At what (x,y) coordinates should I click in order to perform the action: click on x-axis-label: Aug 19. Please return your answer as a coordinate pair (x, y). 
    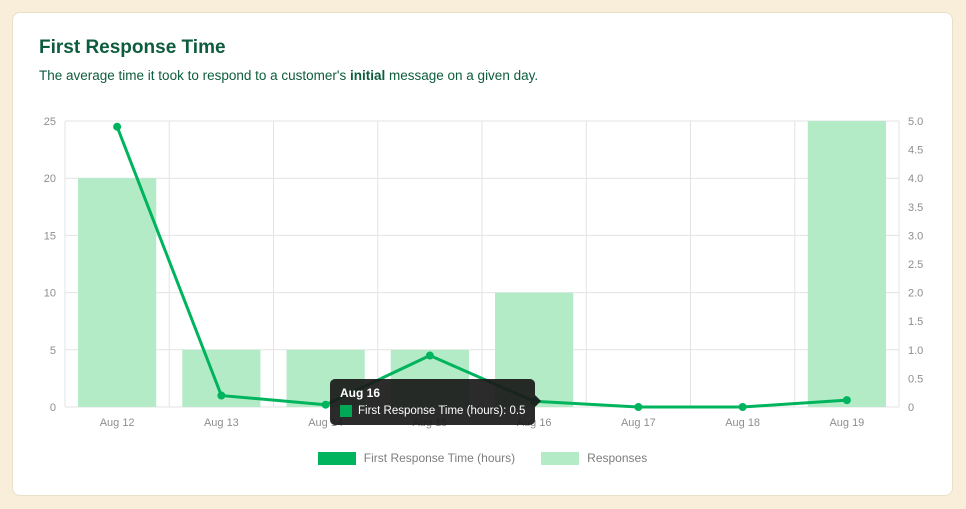
    Looking at the image, I should click on (846, 423).